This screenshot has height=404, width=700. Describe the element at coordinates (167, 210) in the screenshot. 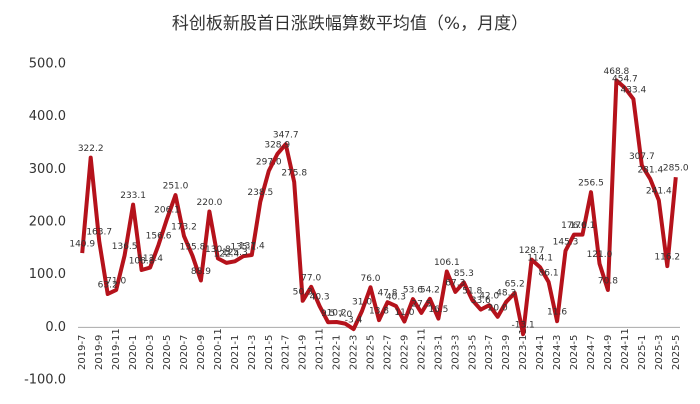

I see `data-label: 206.1` at that location.